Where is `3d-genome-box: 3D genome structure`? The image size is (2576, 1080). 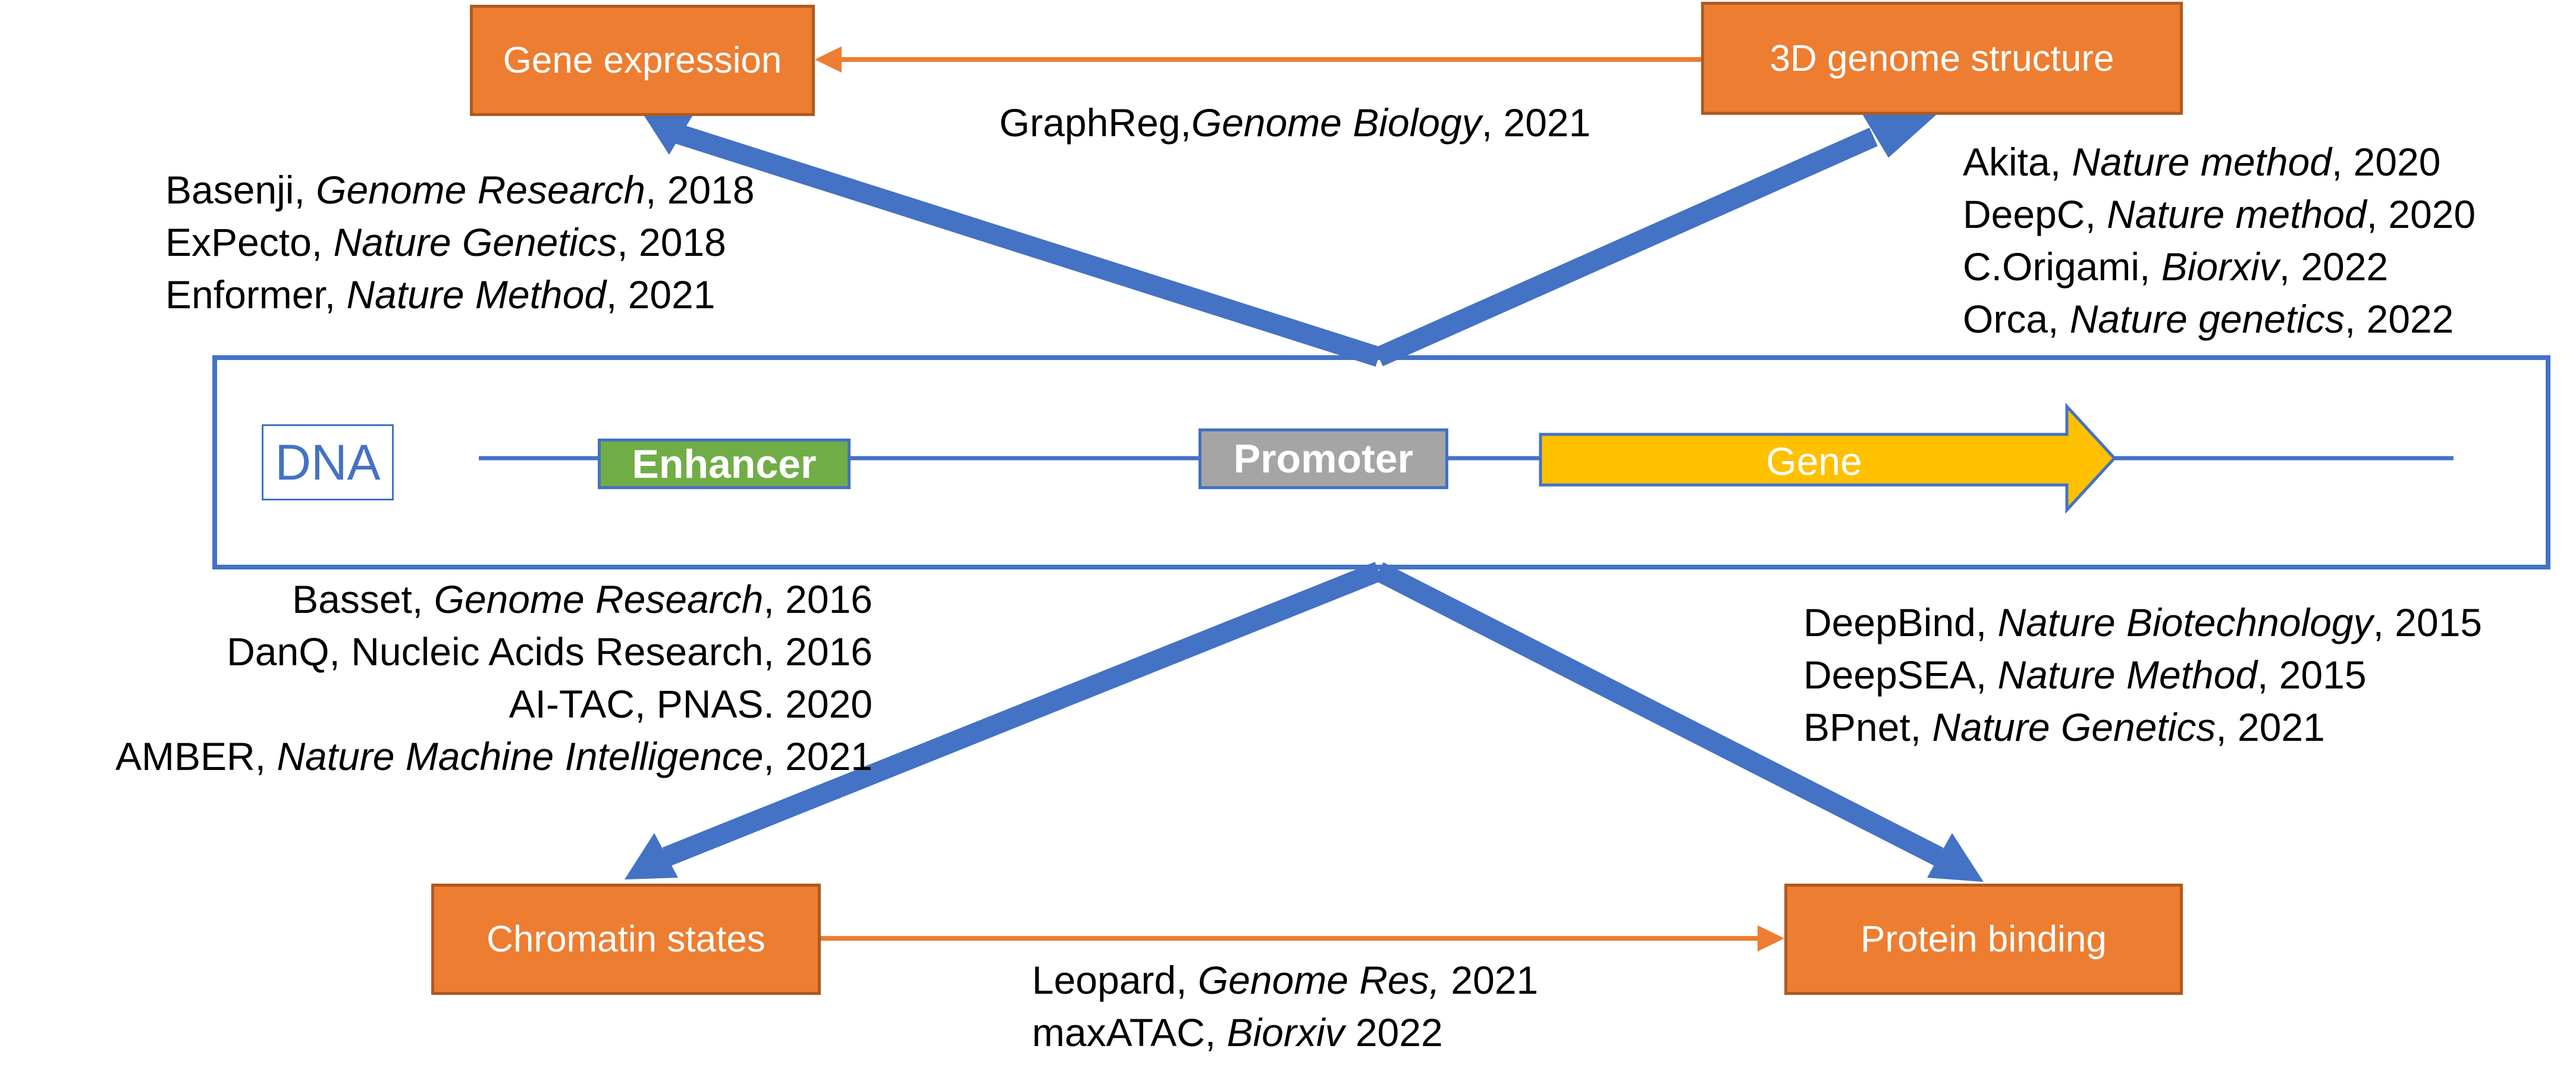 3d-genome-box: 3D genome structure is located at coordinates (1942, 58).